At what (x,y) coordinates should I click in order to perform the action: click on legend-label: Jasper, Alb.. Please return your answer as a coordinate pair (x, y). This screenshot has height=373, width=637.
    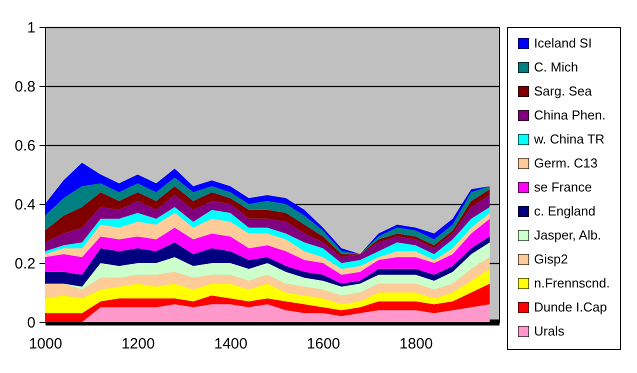
    Looking at the image, I should click on (568, 235).